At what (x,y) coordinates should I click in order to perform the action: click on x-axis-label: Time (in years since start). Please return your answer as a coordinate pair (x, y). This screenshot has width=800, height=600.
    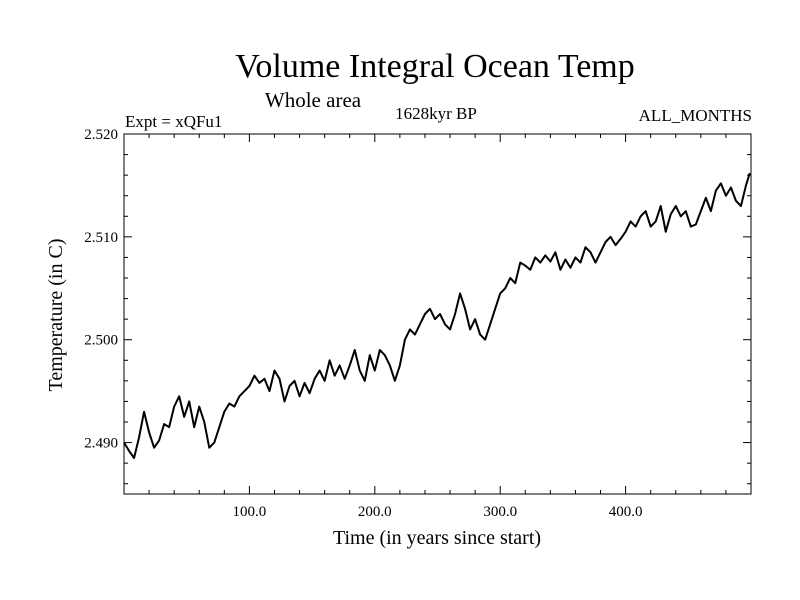
    Looking at the image, I should click on (437, 538).